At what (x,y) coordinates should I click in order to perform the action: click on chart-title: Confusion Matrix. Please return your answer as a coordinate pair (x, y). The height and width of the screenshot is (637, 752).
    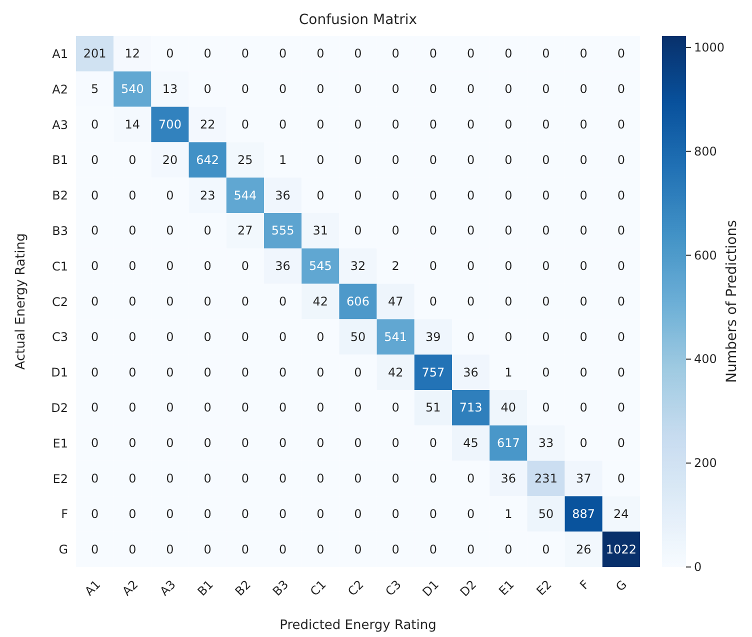
    Looking at the image, I should click on (358, 20).